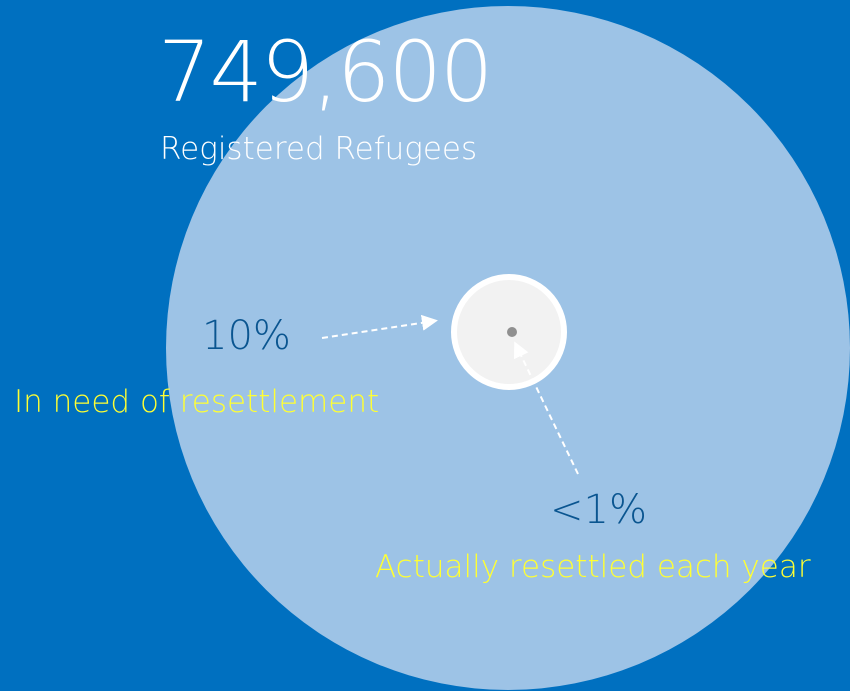 This screenshot has width=850, height=691. Describe the element at coordinates (197, 402) in the screenshot. I see `need-label: In need of resettlement` at that location.